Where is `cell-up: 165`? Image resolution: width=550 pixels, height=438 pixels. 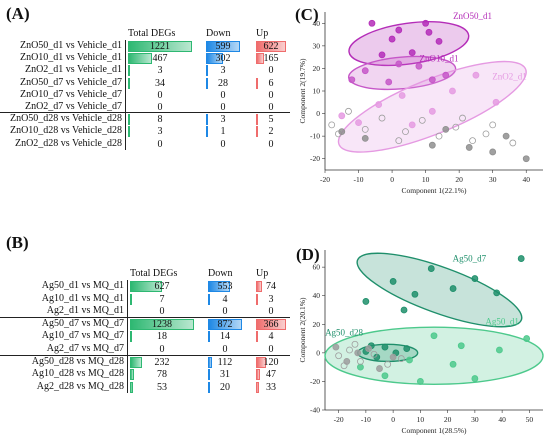 cell-up: 165 is located at coordinates (271, 59).